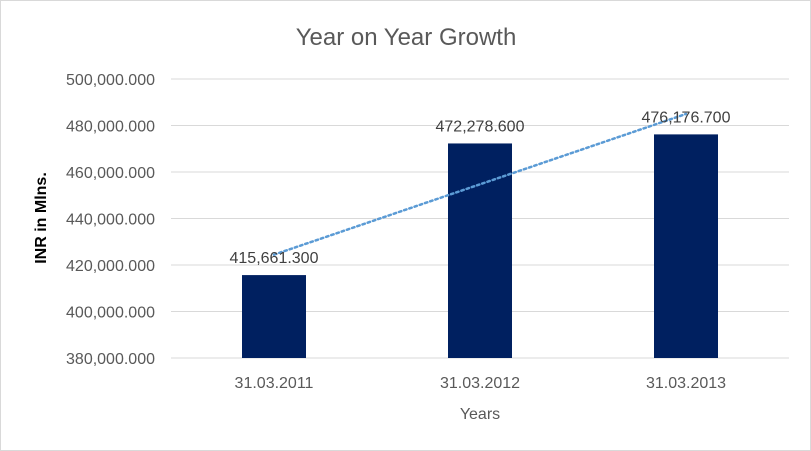 This screenshot has width=811, height=451. I want to click on data-label: 476,176.700, so click(686, 117).